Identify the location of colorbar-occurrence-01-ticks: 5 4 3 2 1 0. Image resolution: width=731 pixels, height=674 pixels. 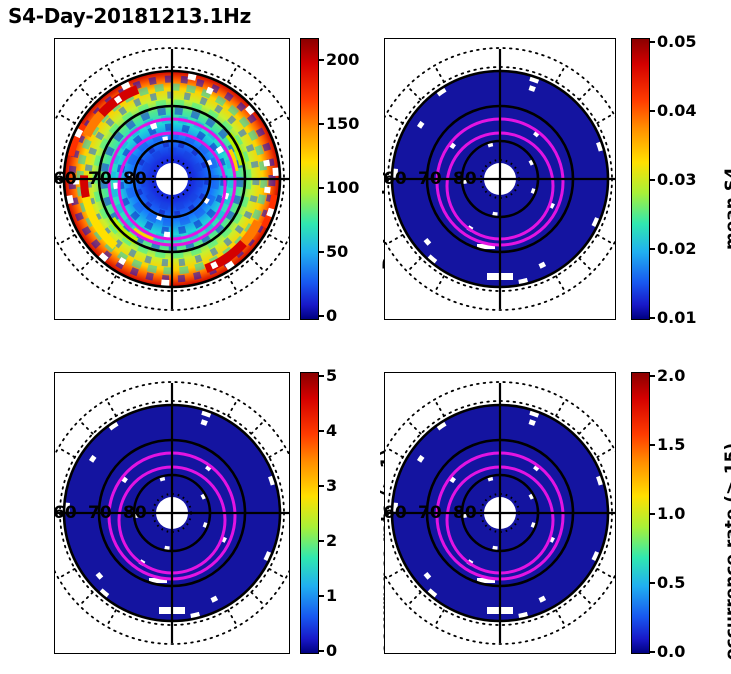
(349, 513).